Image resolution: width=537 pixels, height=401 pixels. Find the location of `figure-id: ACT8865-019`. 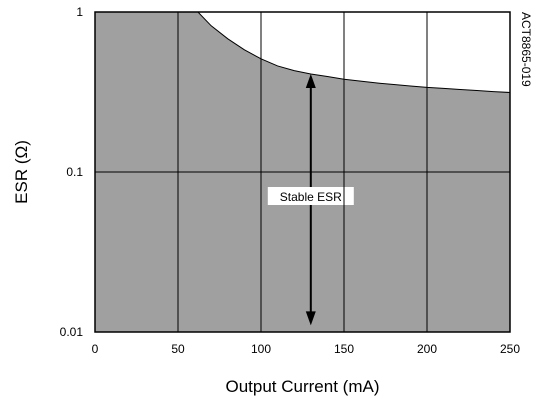

figure-id: ACT8865-019 is located at coordinates (526, 49).